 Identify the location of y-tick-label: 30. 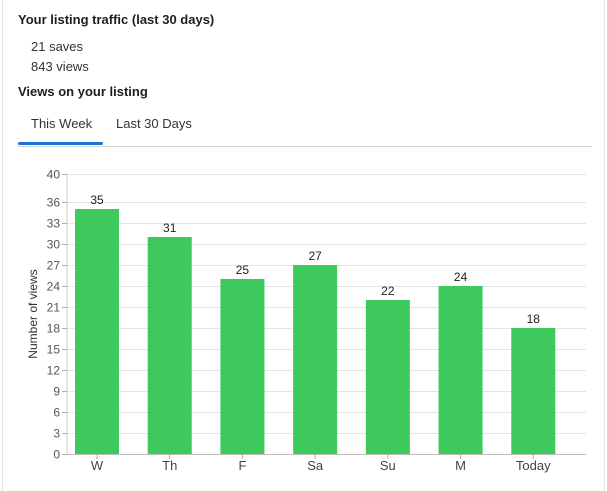
(54, 245).